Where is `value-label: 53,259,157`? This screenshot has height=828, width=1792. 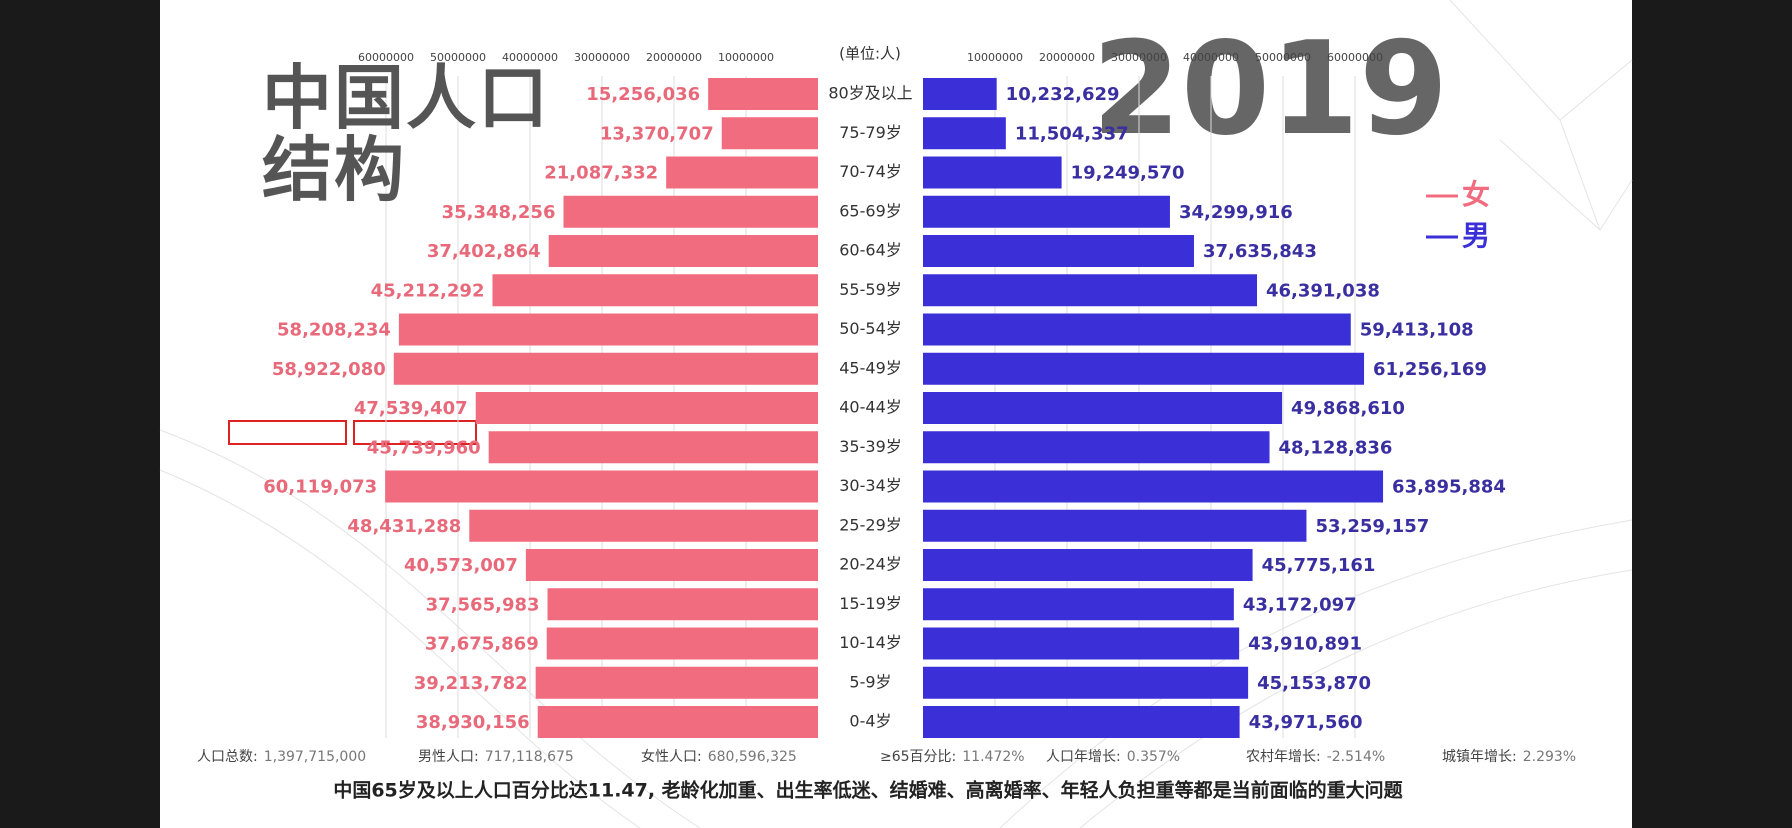 value-label: 53,259,157 is located at coordinates (1372, 526).